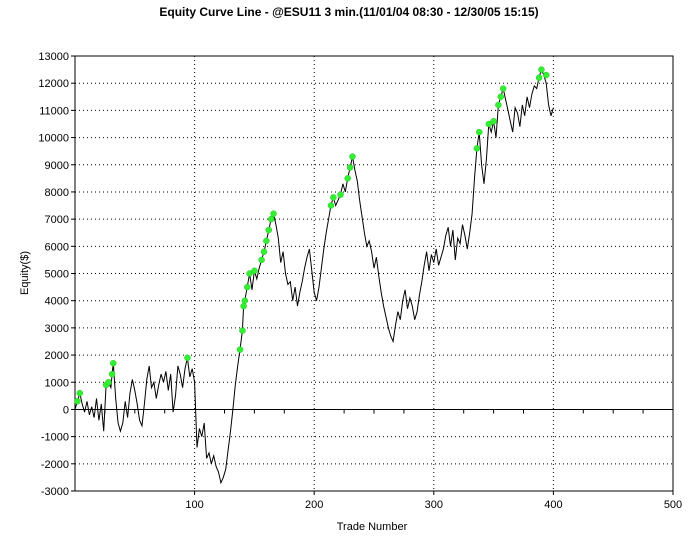 Image resolution: width=698 pixels, height=546 pixels. What do you see at coordinates (53, 57) in the screenshot?
I see `y-tick-label: 13000` at bounding box center [53, 57].